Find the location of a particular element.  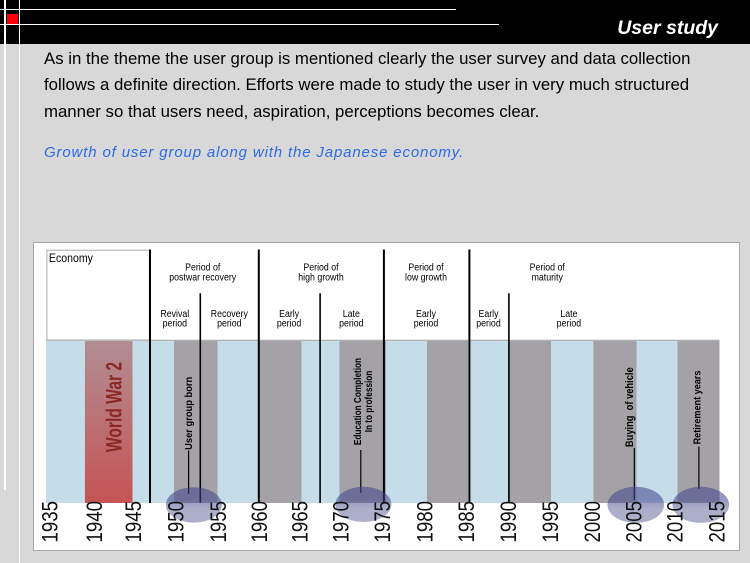

svg-text: User group born is located at coordinates (189, 413).